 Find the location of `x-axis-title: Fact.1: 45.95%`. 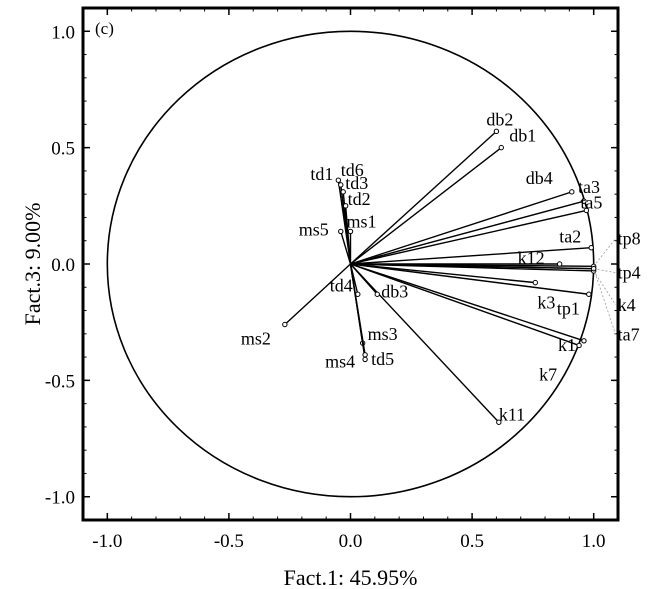

x-axis-title: Fact.1: 45.95% is located at coordinates (351, 577).